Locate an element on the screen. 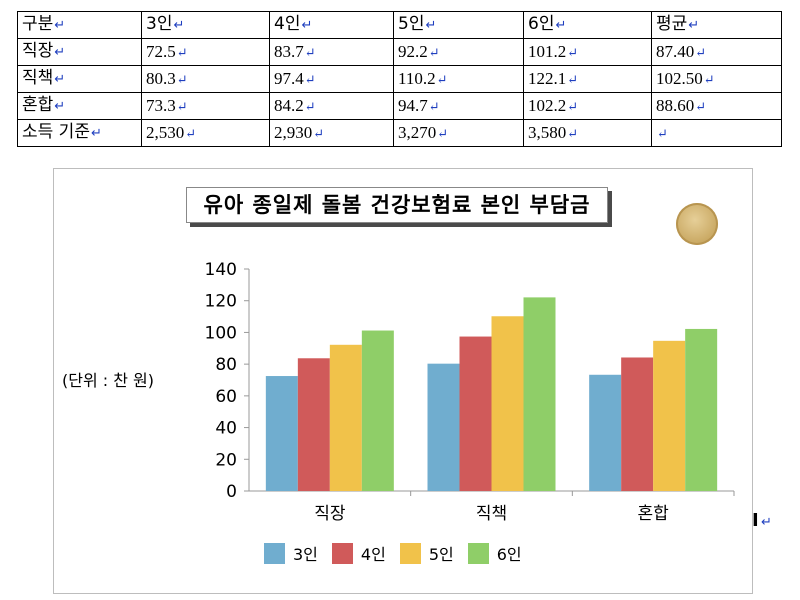  y-tick-label: 20 is located at coordinates (226, 460).